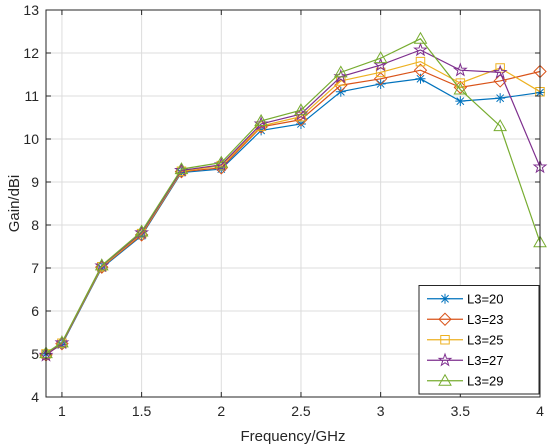  What do you see at coordinates (485, 380) in the screenshot?
I see `legend-label: L3=29` at bounding box center [485, 380].